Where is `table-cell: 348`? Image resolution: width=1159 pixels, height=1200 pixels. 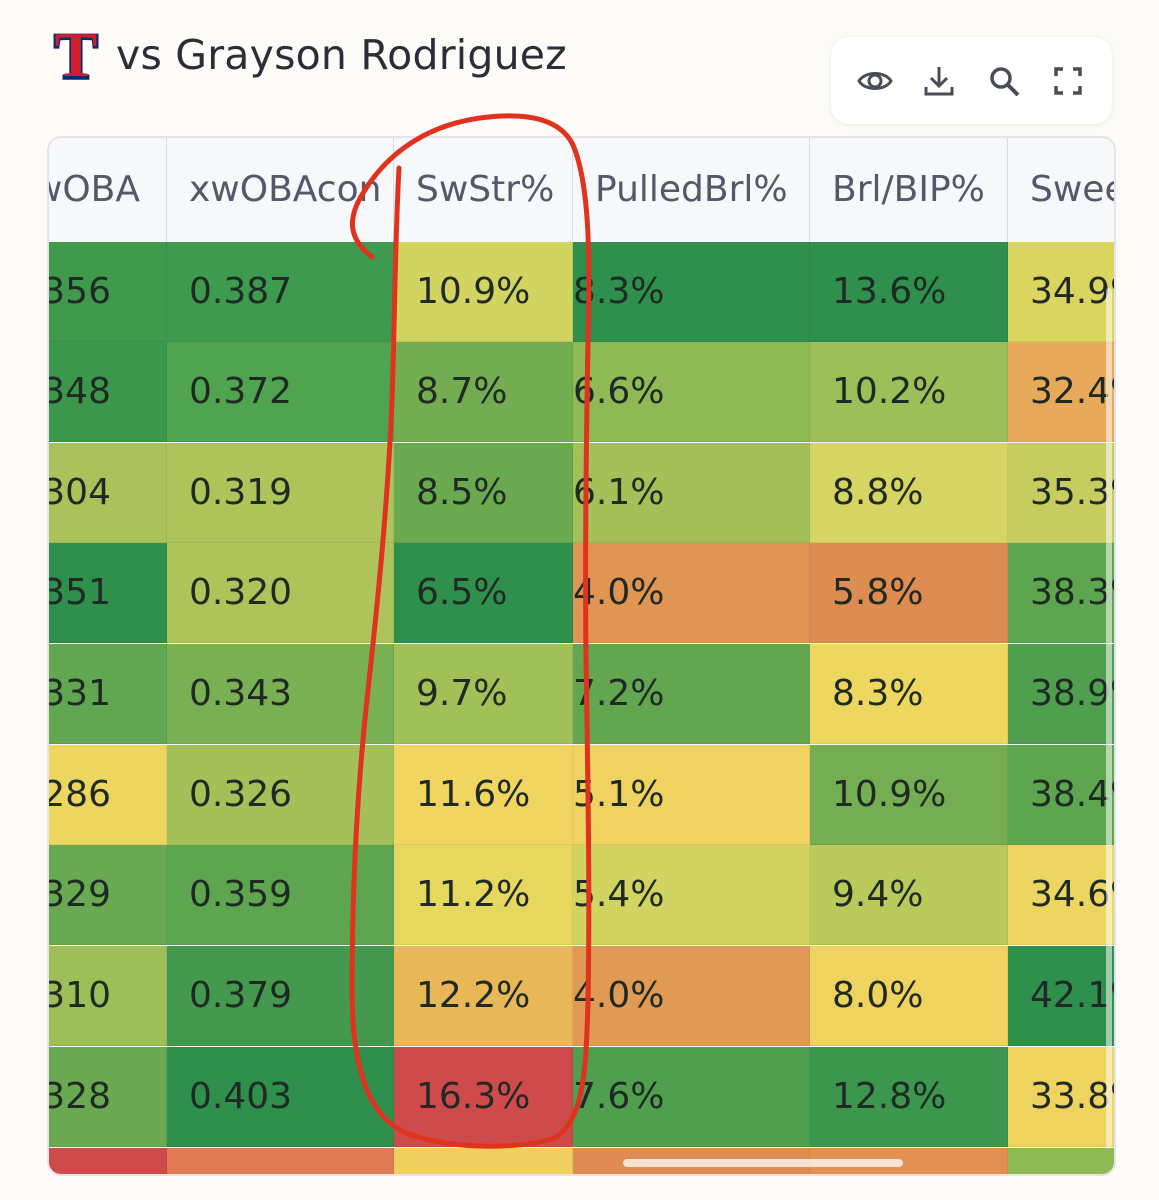 table-cell: 348 is located at coordinates (108, 392).